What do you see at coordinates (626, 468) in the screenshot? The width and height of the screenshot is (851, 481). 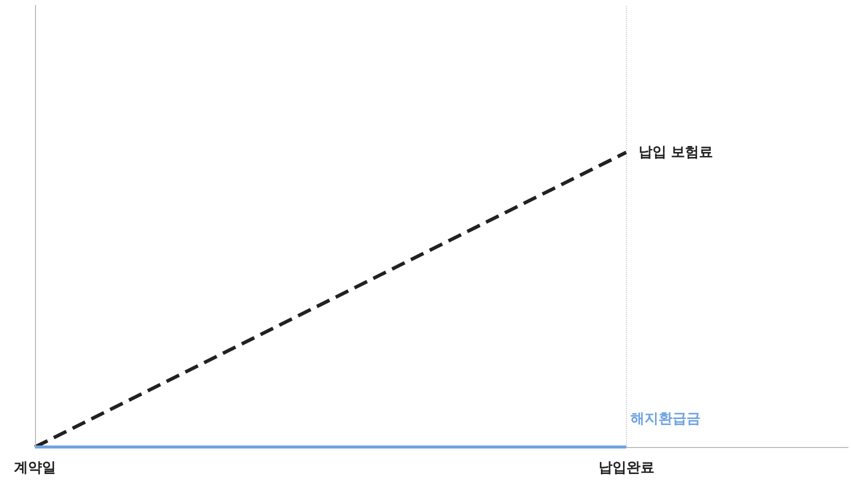 I see `x-tick-label: 납입완료` at bounding box center [626, 468].